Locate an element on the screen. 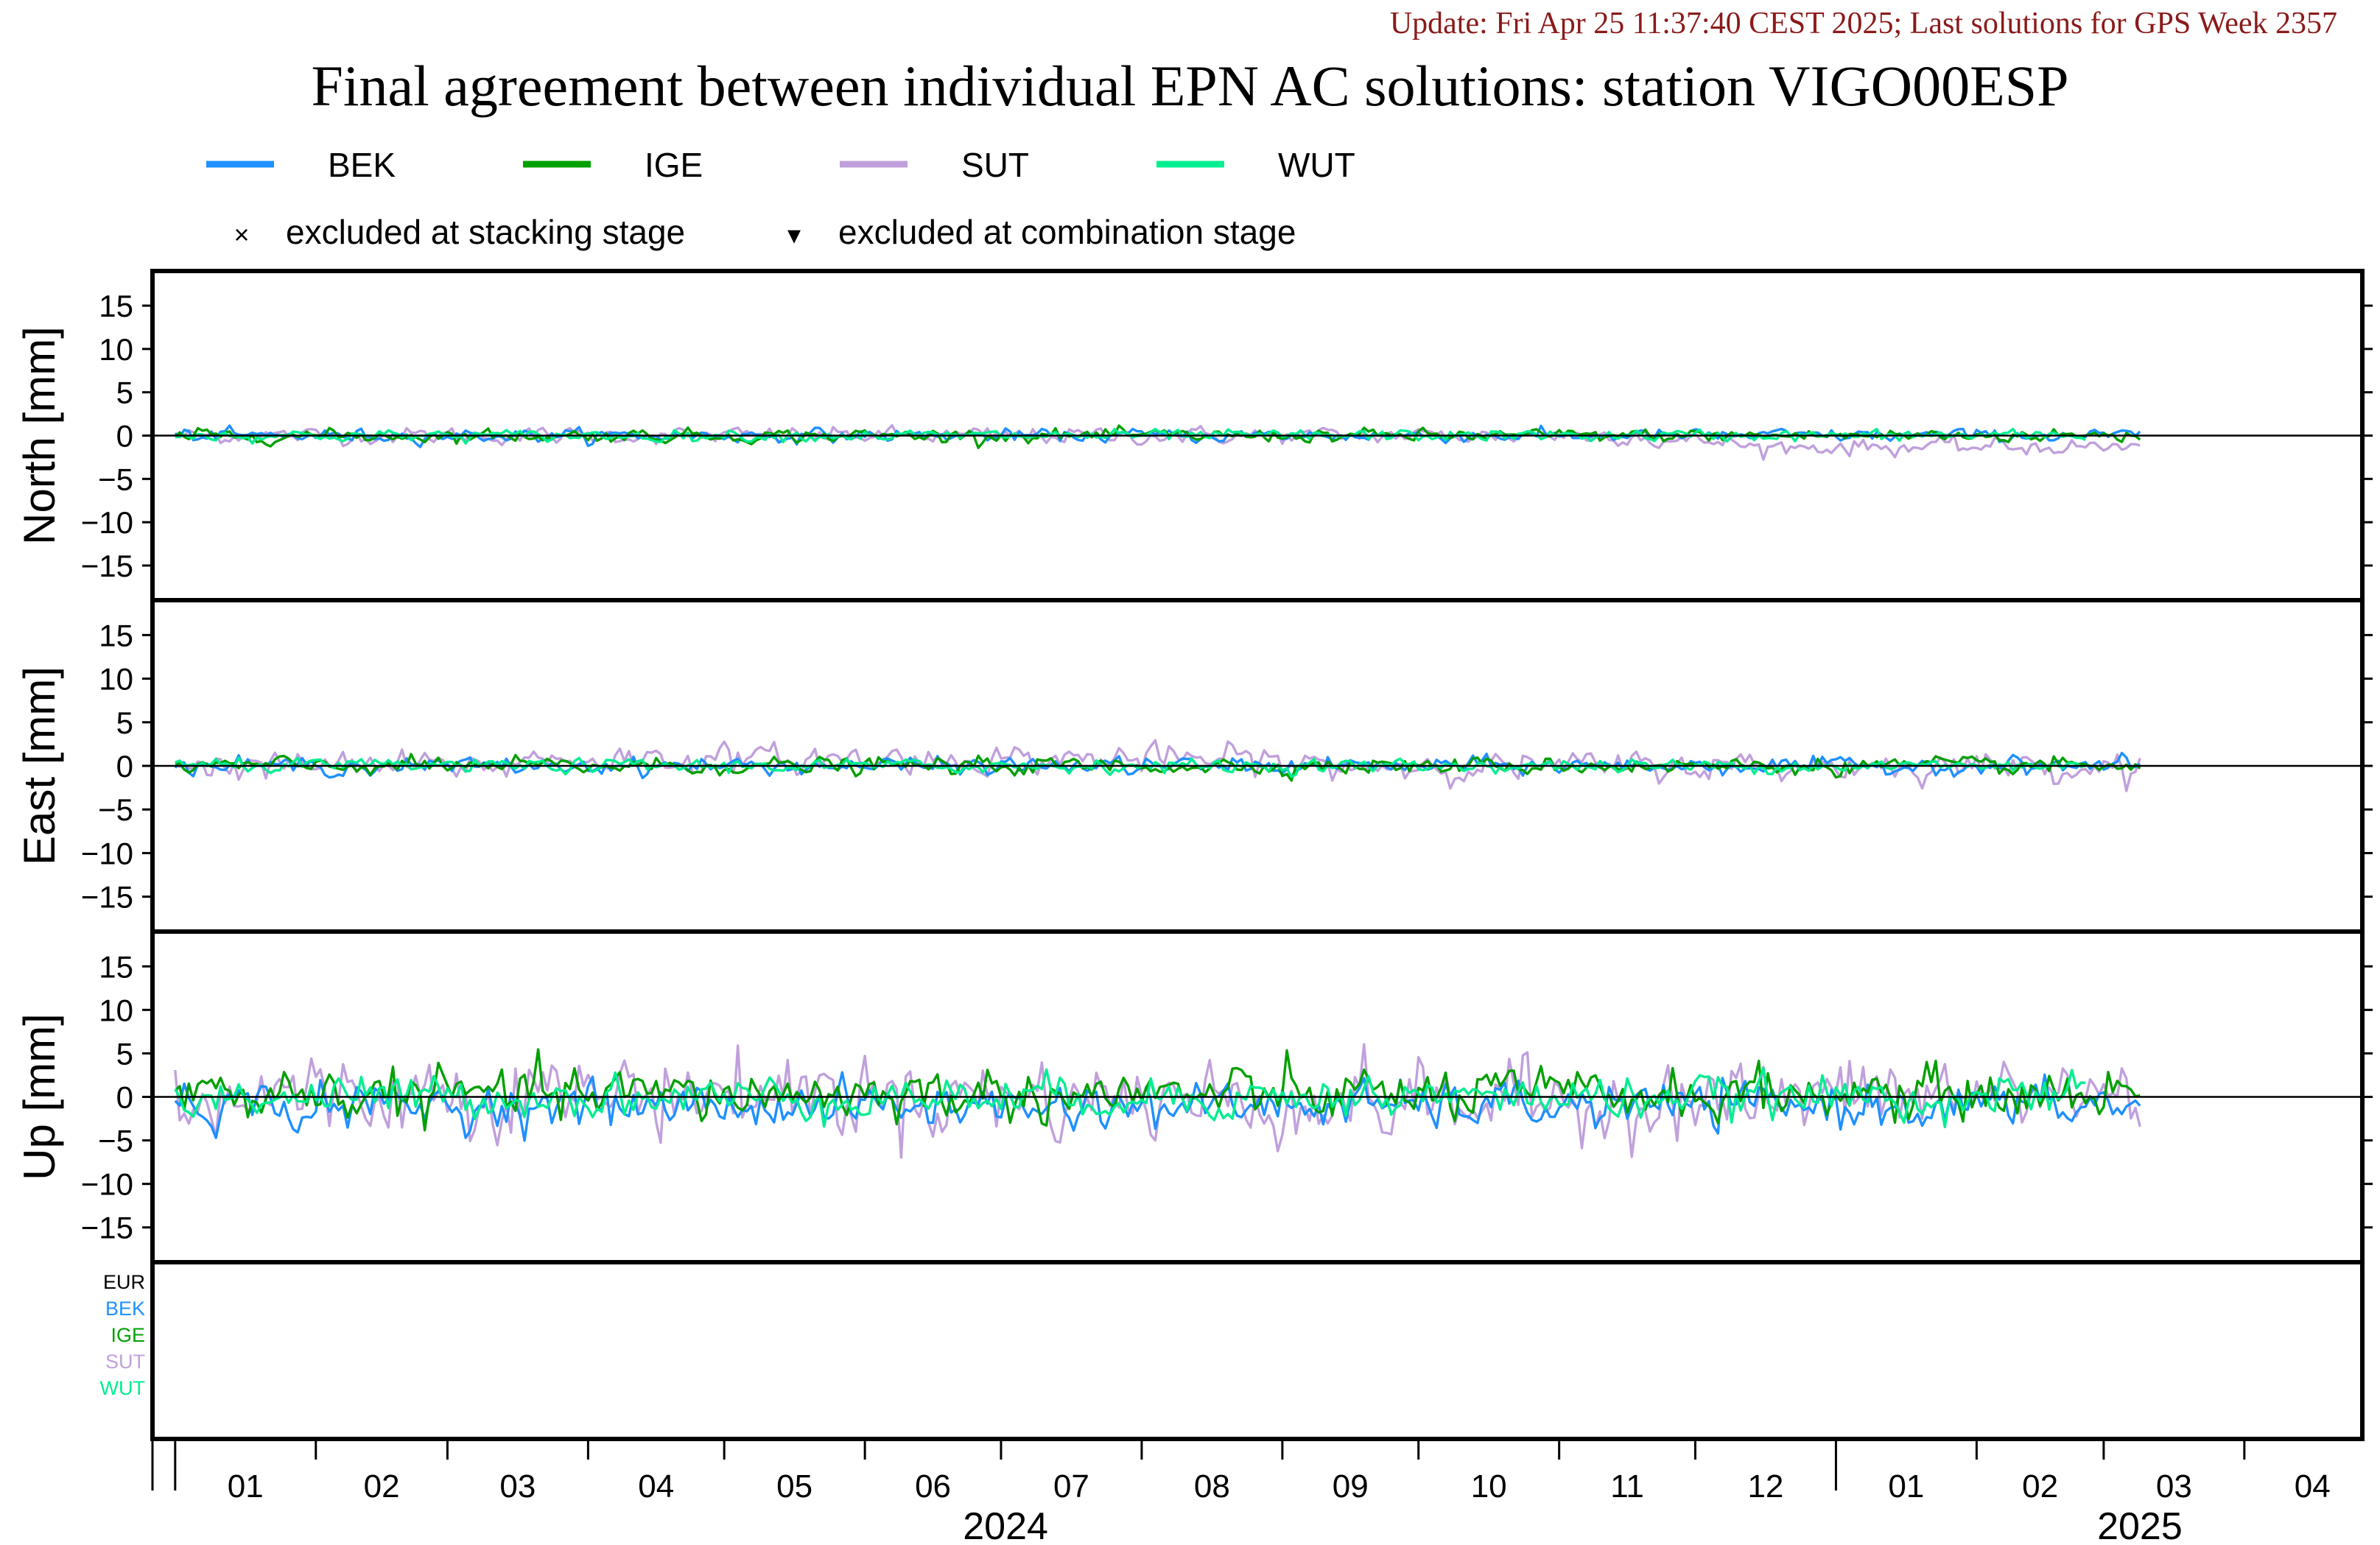 Image resolution: width=2380 pixels, height=1545 pixels. y-axis-label: North [mm] is located at coordinates (39, 436).